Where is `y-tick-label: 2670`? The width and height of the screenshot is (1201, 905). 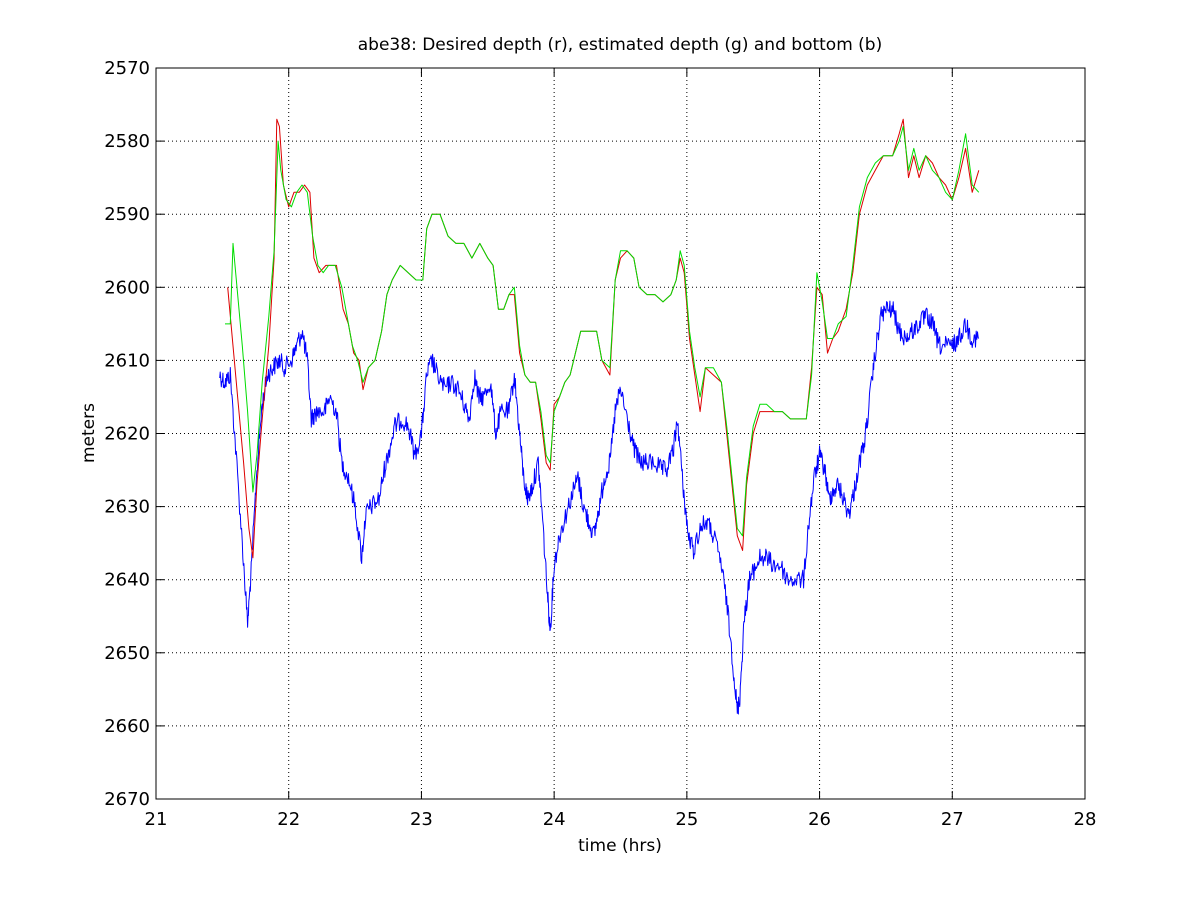
y-tick-label: 2670 is located at coordinates (127, 799).